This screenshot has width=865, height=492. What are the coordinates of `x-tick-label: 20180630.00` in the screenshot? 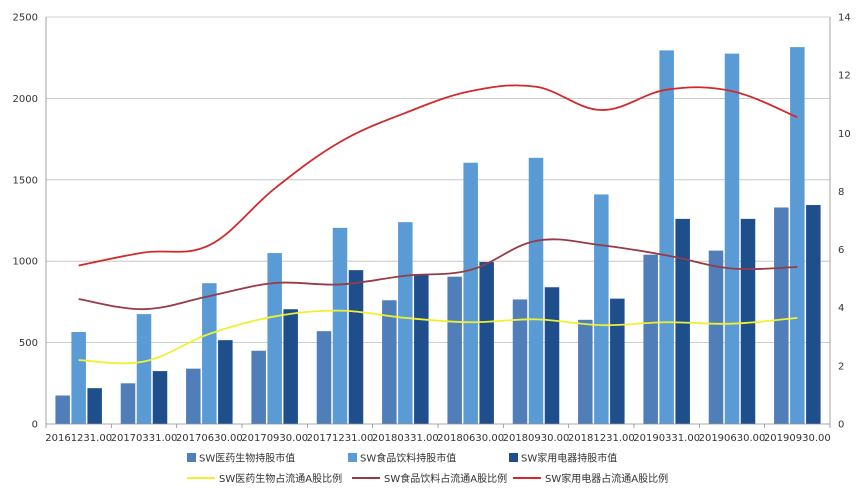 It's located at (470, 438).